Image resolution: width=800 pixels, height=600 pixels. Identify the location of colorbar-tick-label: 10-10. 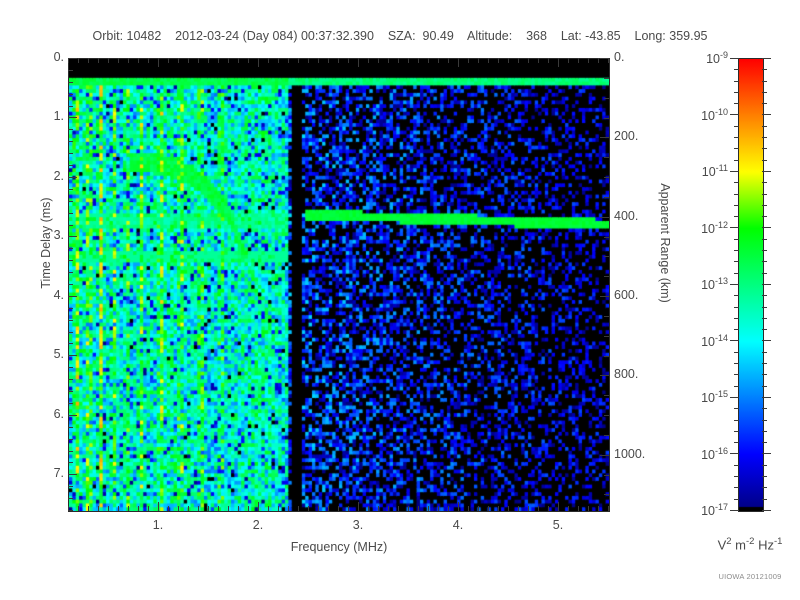
(714, 115).